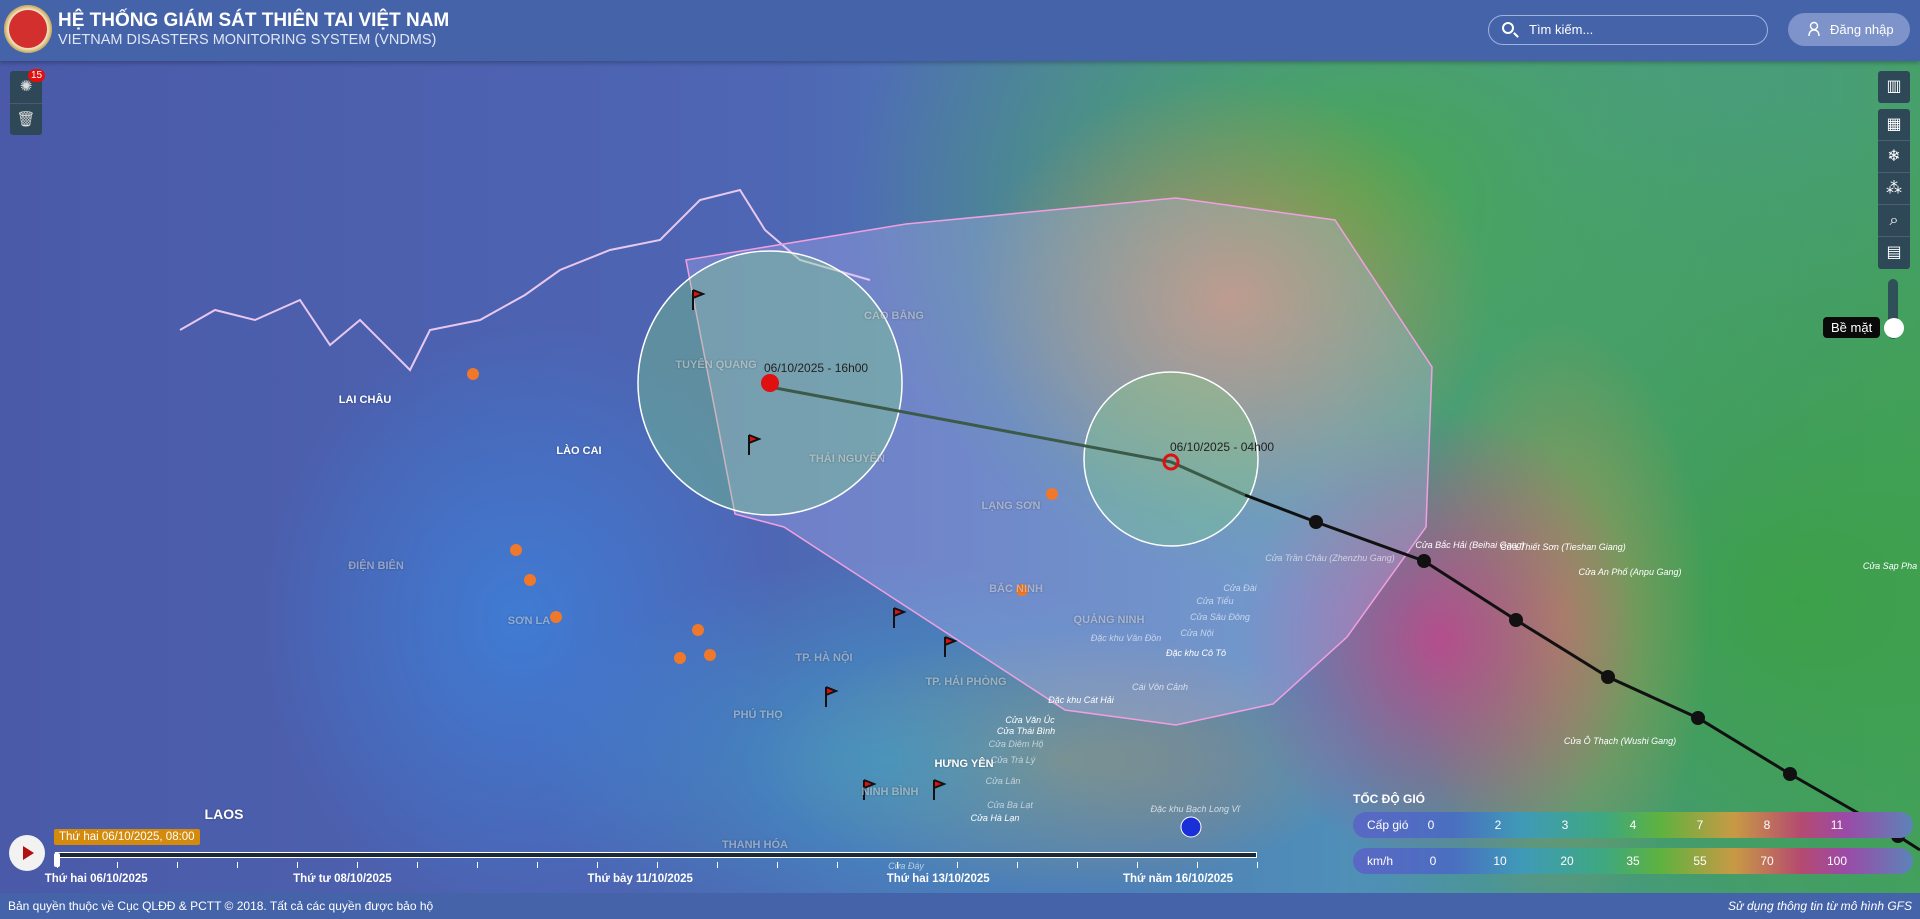 The width and height of the screenshot is (1920, 919). Describe the element at coordinates (1197, 633) in the screenshot. I see `coast-label: Cửa Nội` at that location.